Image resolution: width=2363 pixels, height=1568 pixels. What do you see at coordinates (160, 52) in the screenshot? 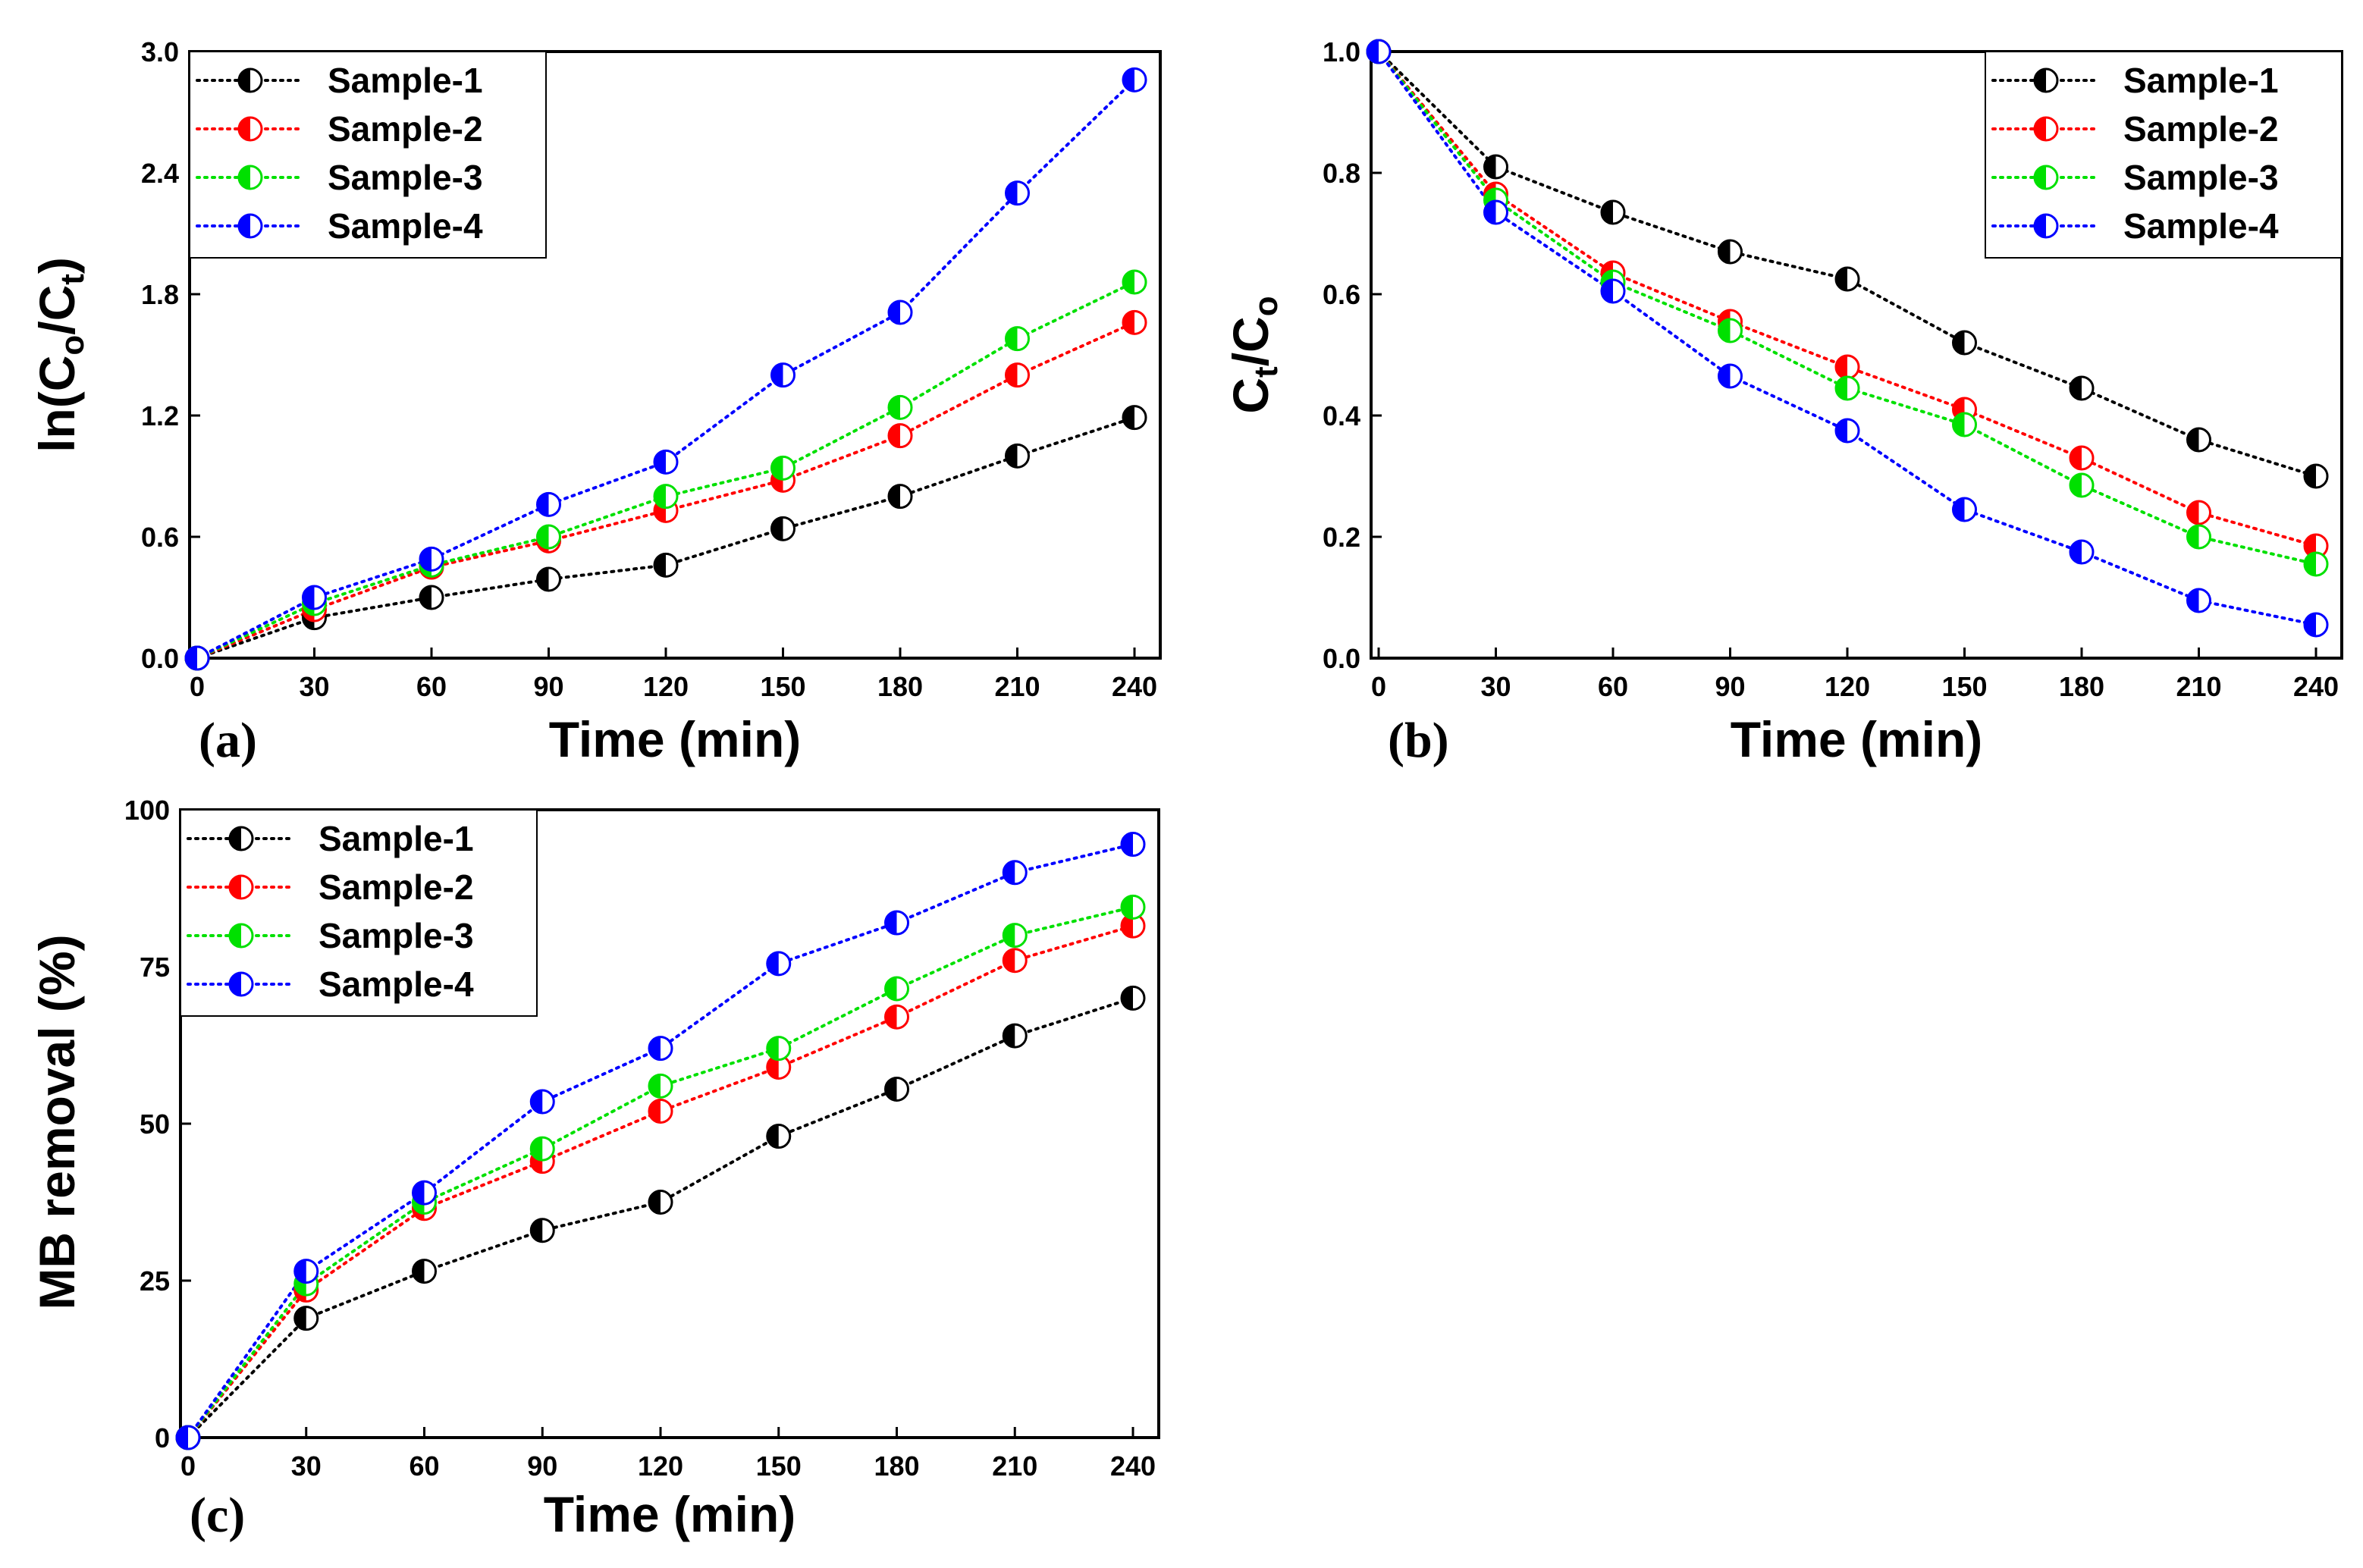
I see `y-tick-label: 3.0` at bounding box center [160, 52].